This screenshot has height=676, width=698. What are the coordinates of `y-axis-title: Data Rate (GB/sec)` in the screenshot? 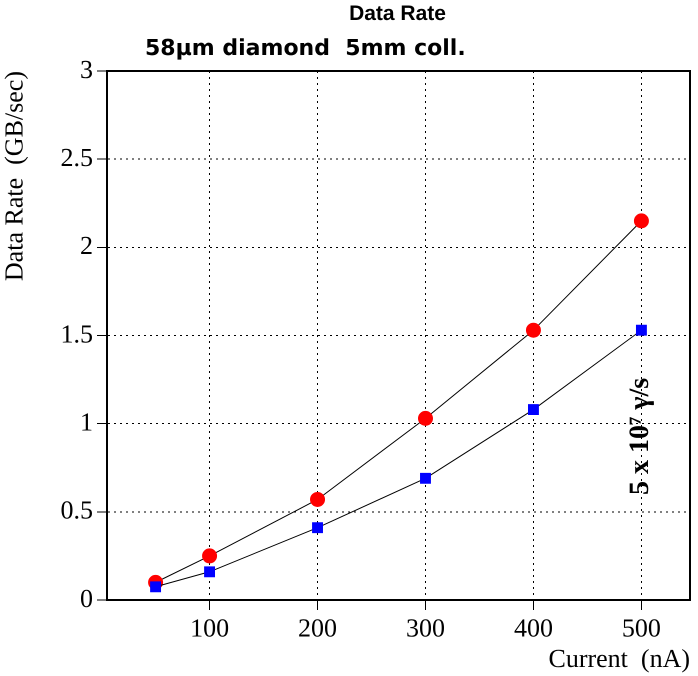 It's located at (14, 176).